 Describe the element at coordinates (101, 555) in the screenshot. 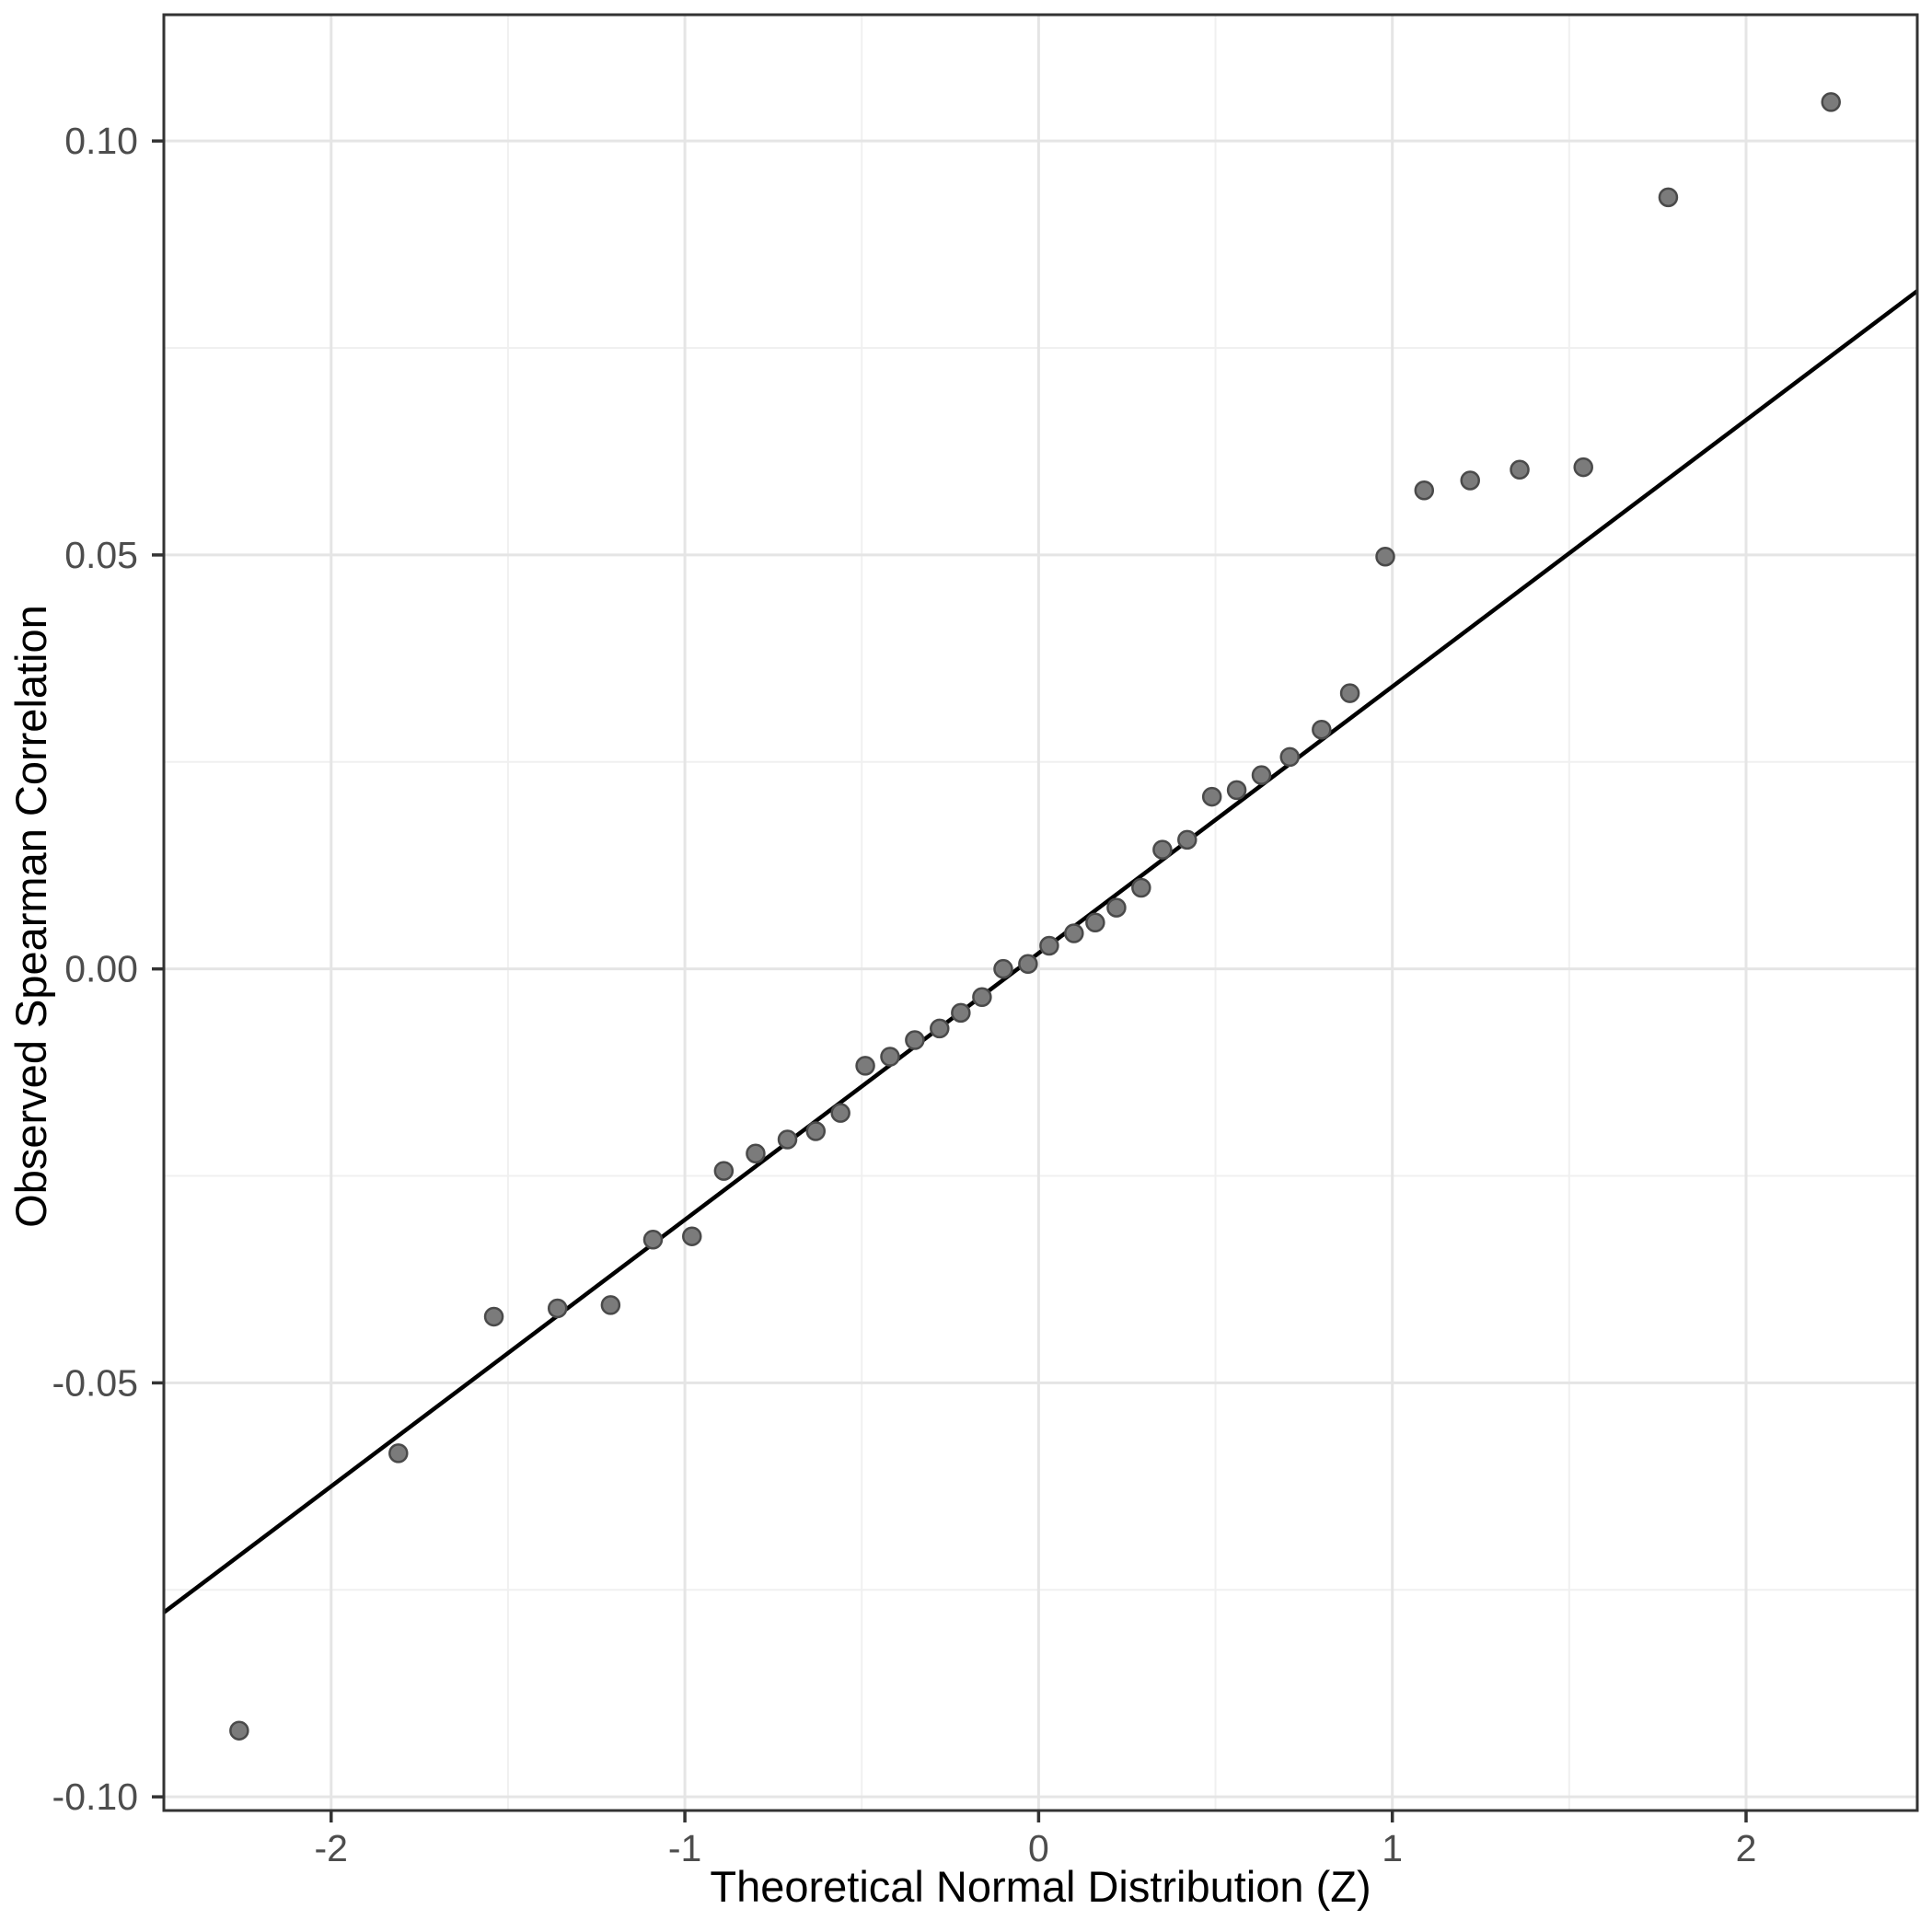

I see `y-tick-label: 0.05` at that location.